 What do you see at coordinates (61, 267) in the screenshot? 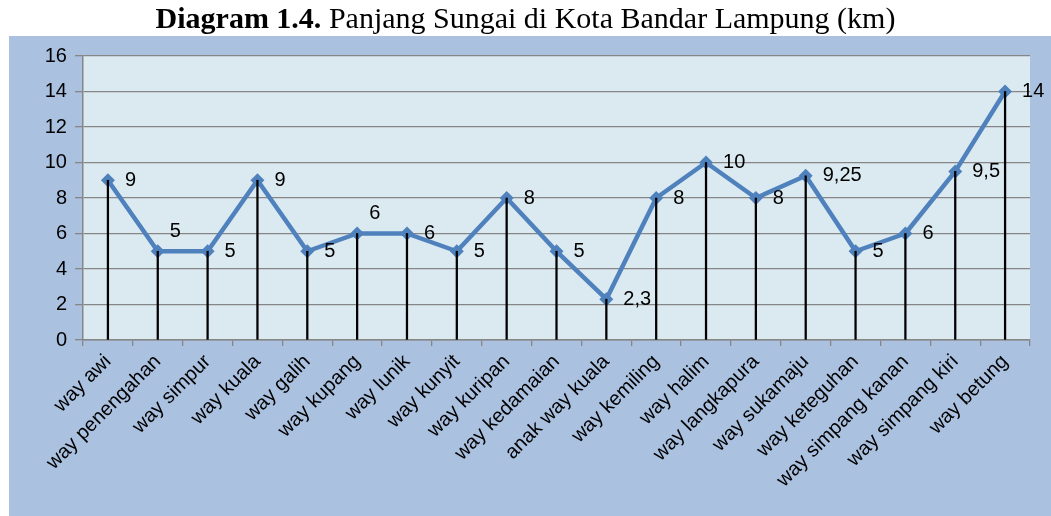
I see `y-tick-label: 4` at bounding box center [61, 267].